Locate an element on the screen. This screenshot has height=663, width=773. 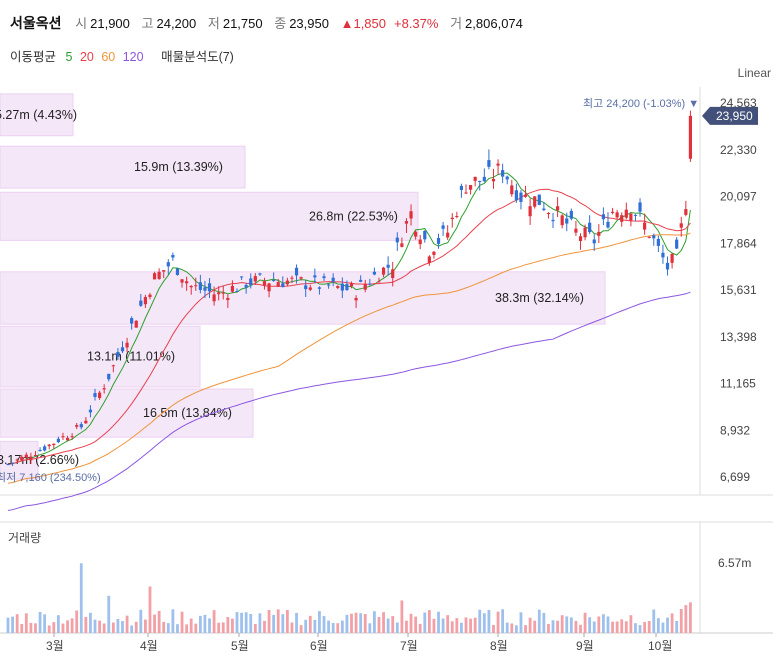
open-value: 21,900 is located at coordinates (110, 23).